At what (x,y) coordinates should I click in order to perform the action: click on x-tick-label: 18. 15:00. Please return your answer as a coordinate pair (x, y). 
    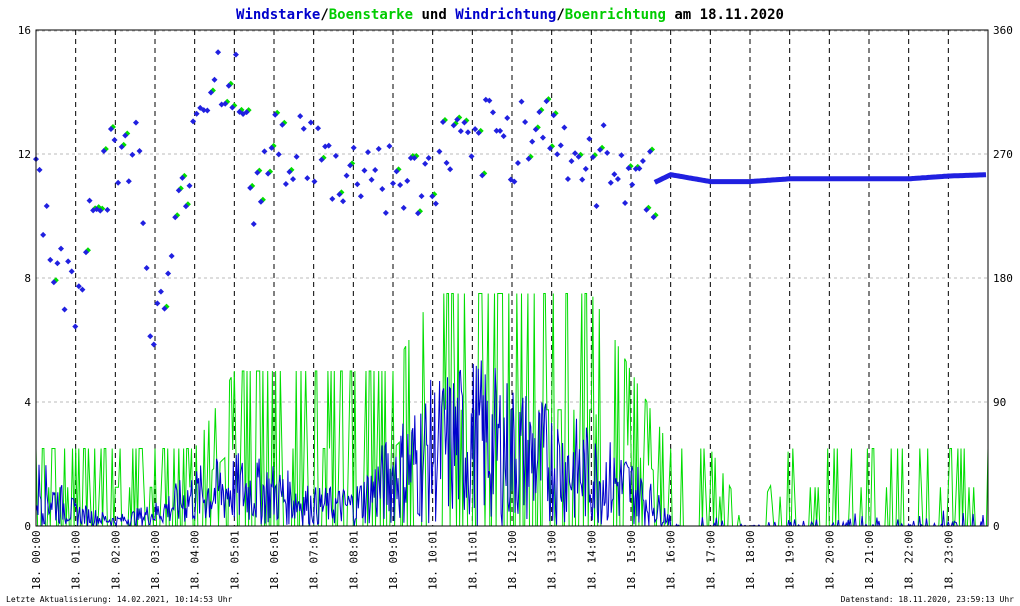
    Looking at the image, I should click on (631, 560).